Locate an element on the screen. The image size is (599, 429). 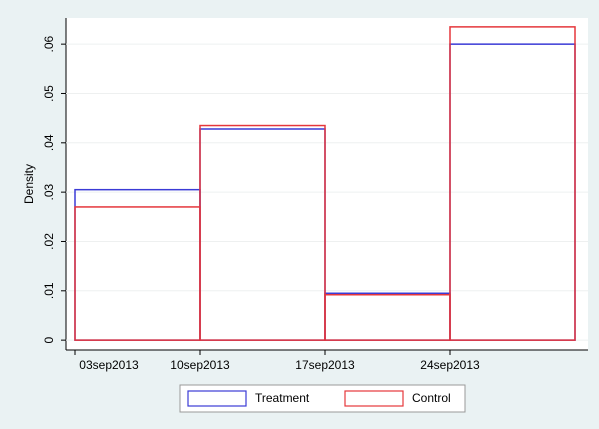
y-axis-title: Density is located at coordinates (29, 184).